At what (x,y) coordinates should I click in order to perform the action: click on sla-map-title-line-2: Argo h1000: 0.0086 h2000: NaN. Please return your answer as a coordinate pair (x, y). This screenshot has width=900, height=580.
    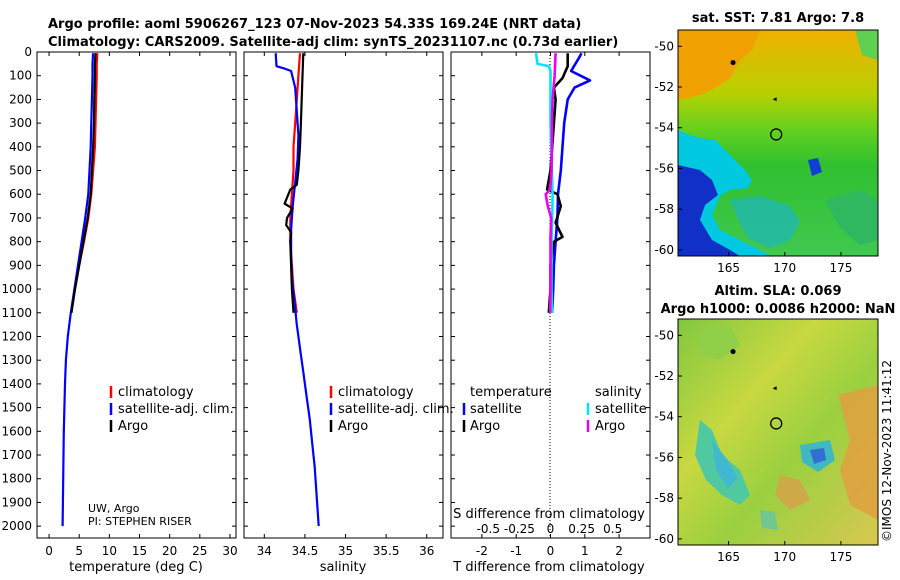
    Looking at the image, I should click on (778, 309).